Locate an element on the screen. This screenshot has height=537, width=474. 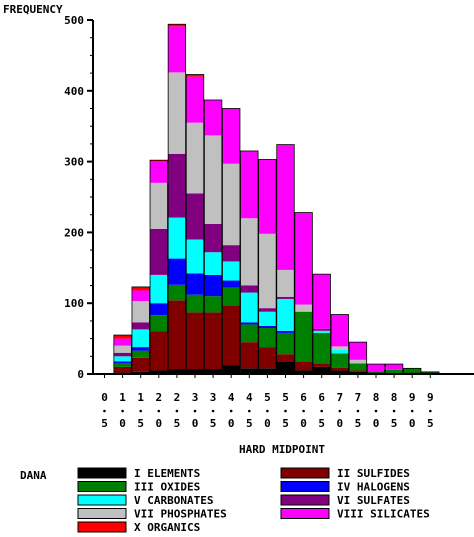
legend-label: VII PHOSPHATES is located at coordinates (180, 514).